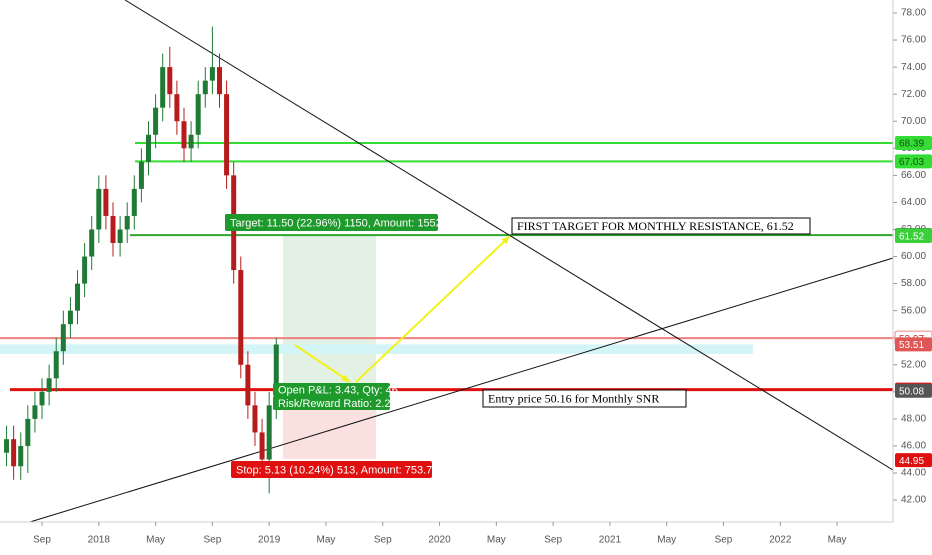 This screenshot has width=932, height=555. Describe the element at coordinates (913, 13) in the screenshot. I see `y-tick-label: 78.00` at that location.